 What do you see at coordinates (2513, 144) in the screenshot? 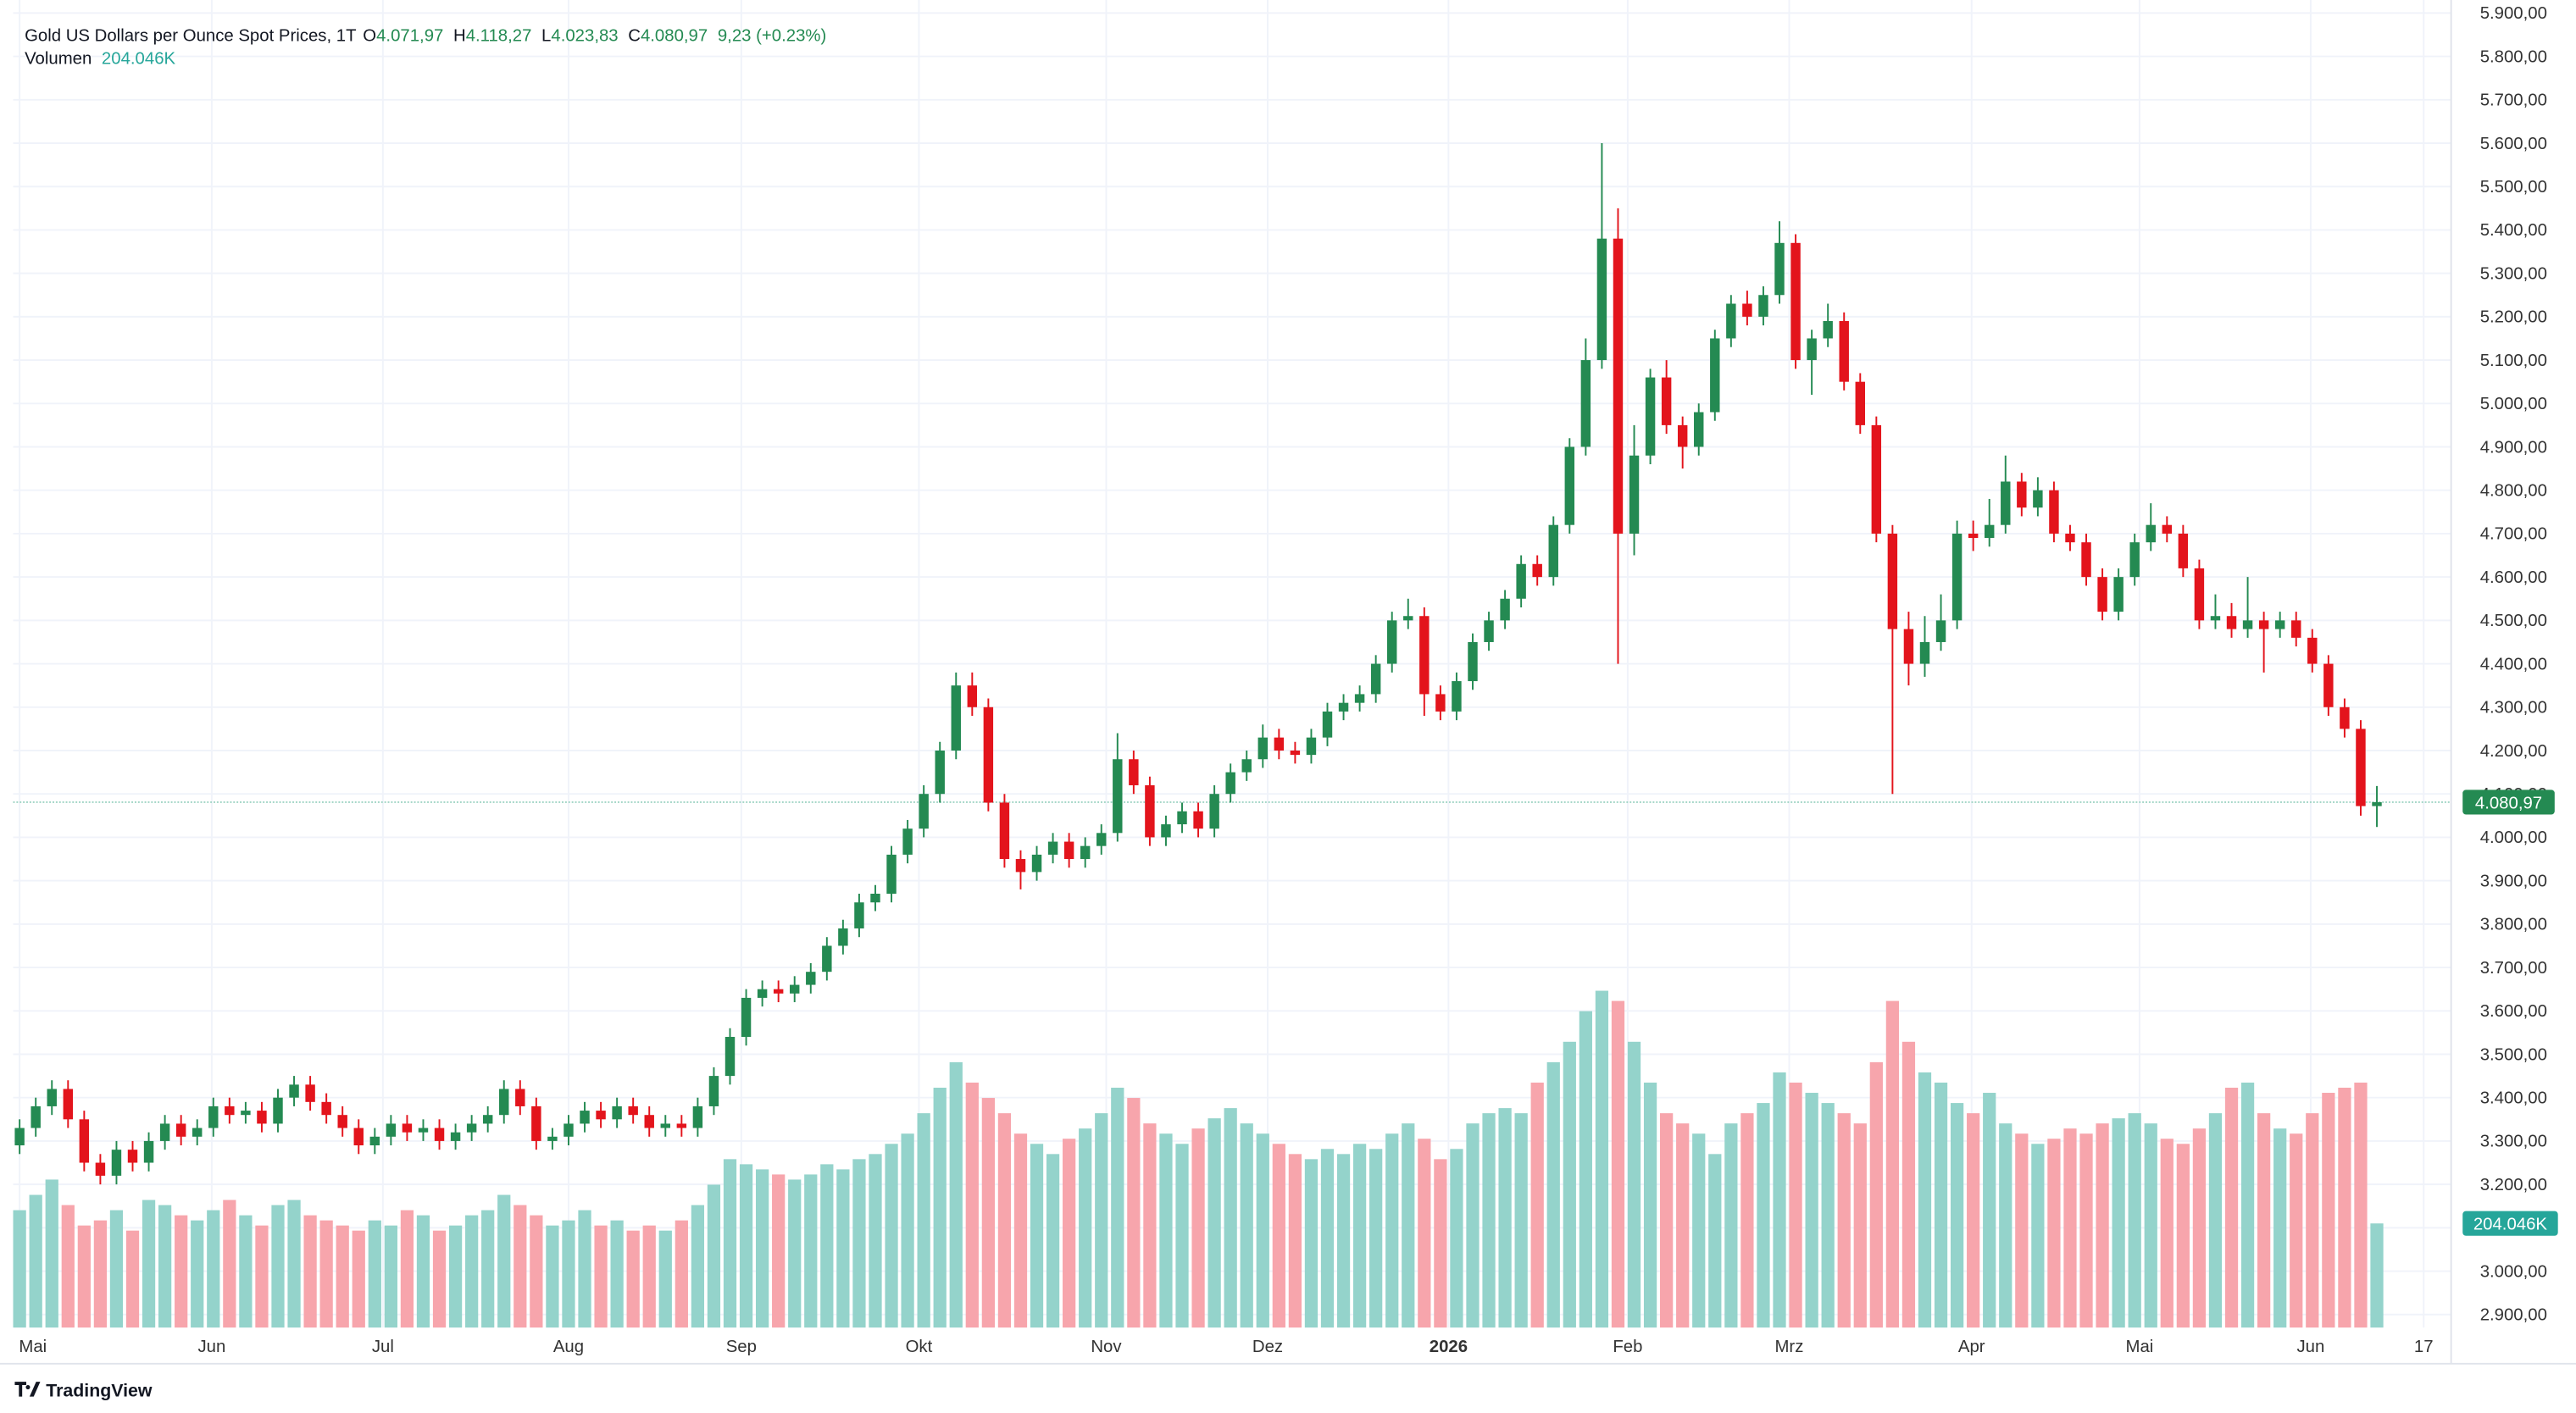
I see `y-tick-label: 5.600,00` at bounding box center [2513, 144].